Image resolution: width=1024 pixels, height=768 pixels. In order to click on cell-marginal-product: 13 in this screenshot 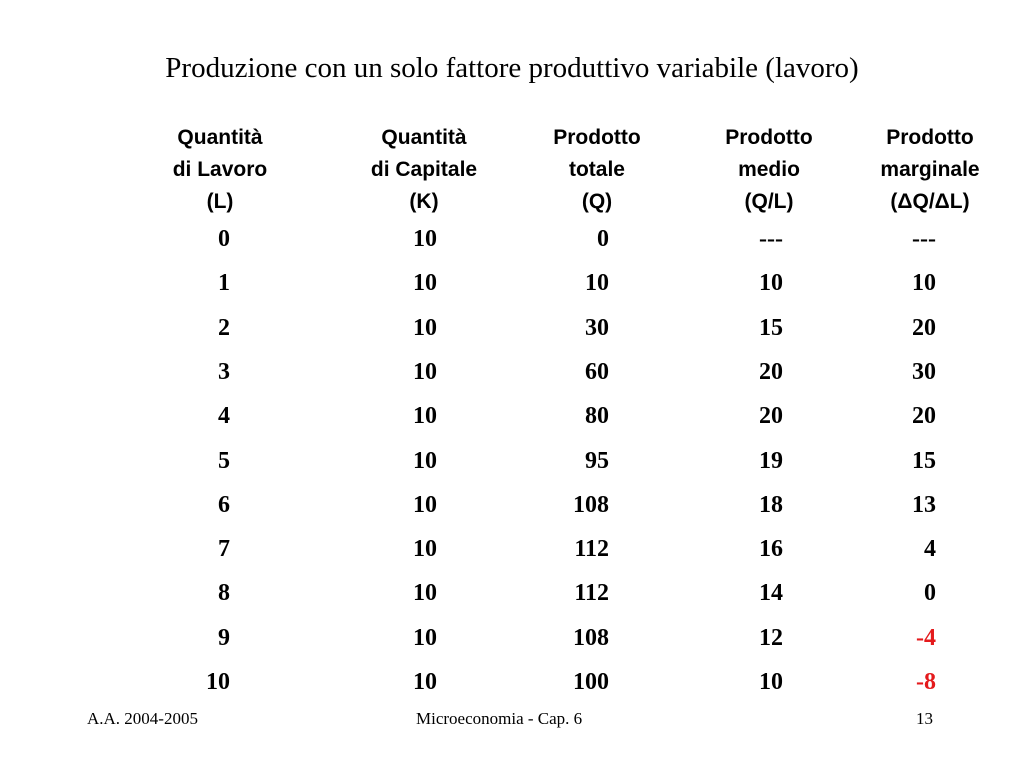, I will do `click(924, 504)`.